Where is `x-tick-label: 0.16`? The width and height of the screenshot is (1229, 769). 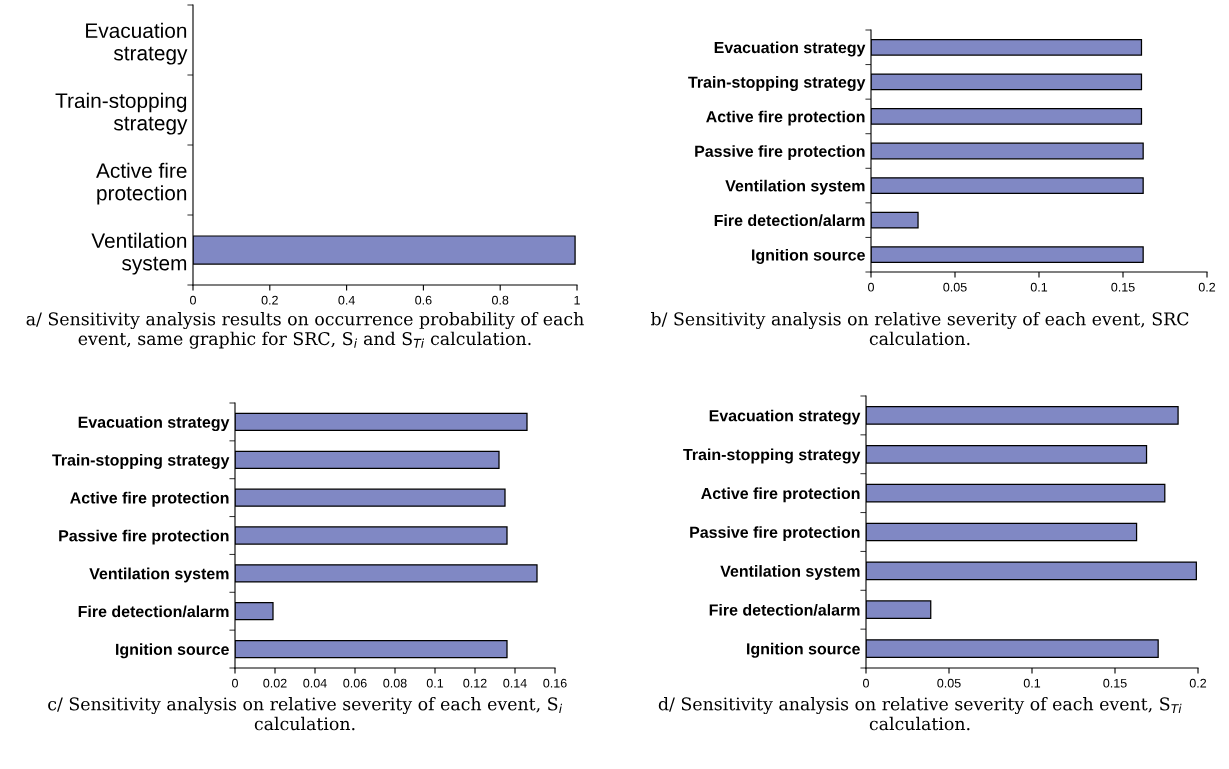 x-tick-label: 0.16 is located at coordinates (555, 683).